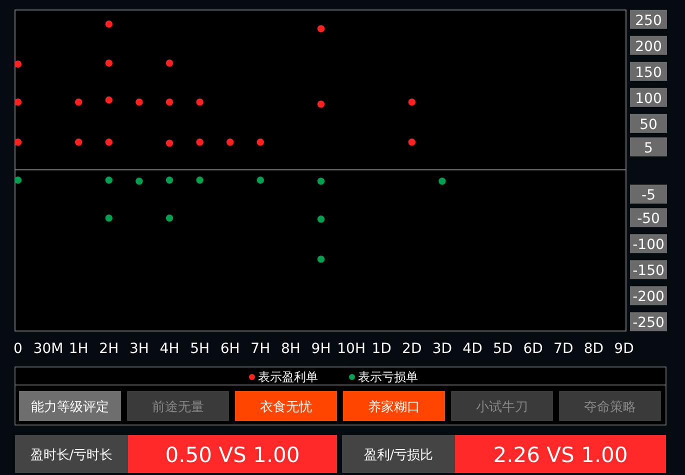 Image resolution: width=685 pixels, height=475 pixels. What do you see at coordinates (502, 407) in the screenshot?
I see `text: 小试牛刀` at bounding box center [502, 407].